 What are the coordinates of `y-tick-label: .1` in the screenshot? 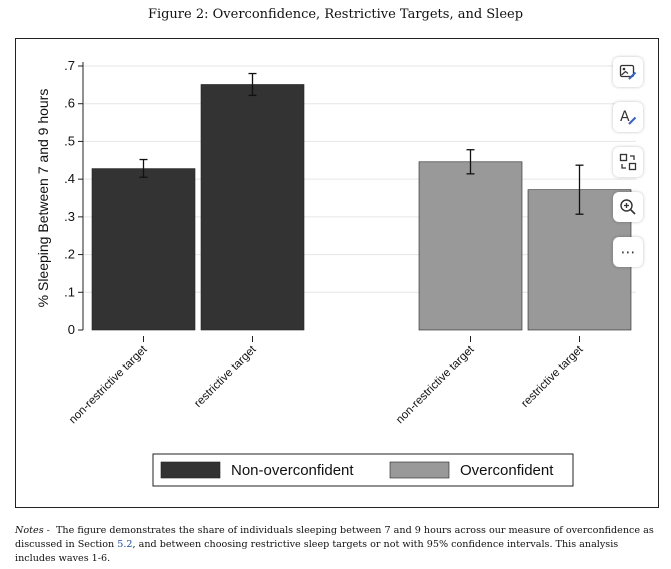 It's located at (69, 291).